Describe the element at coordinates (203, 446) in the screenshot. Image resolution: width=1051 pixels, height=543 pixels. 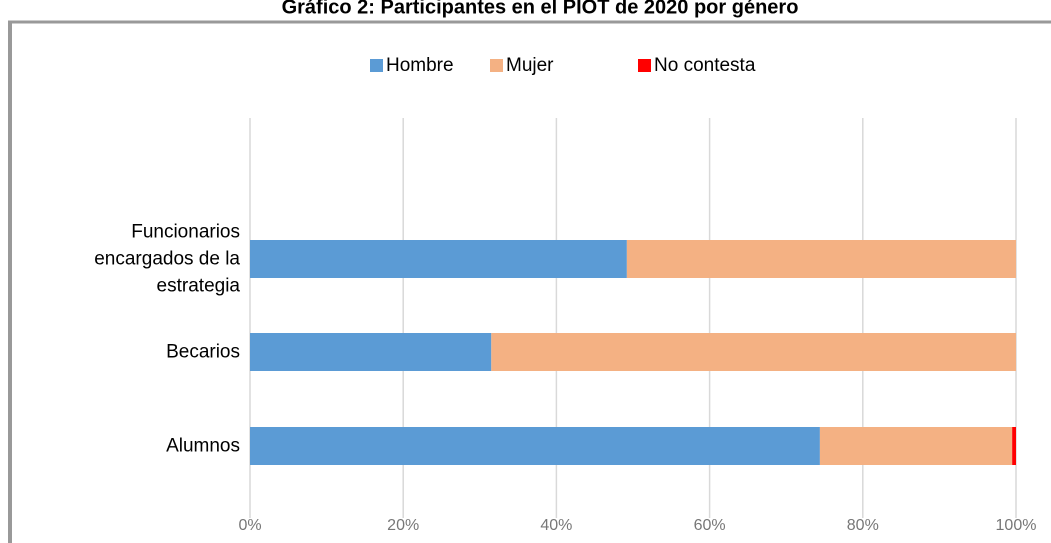
I see `y-tick-label: Alumnos` at that location.